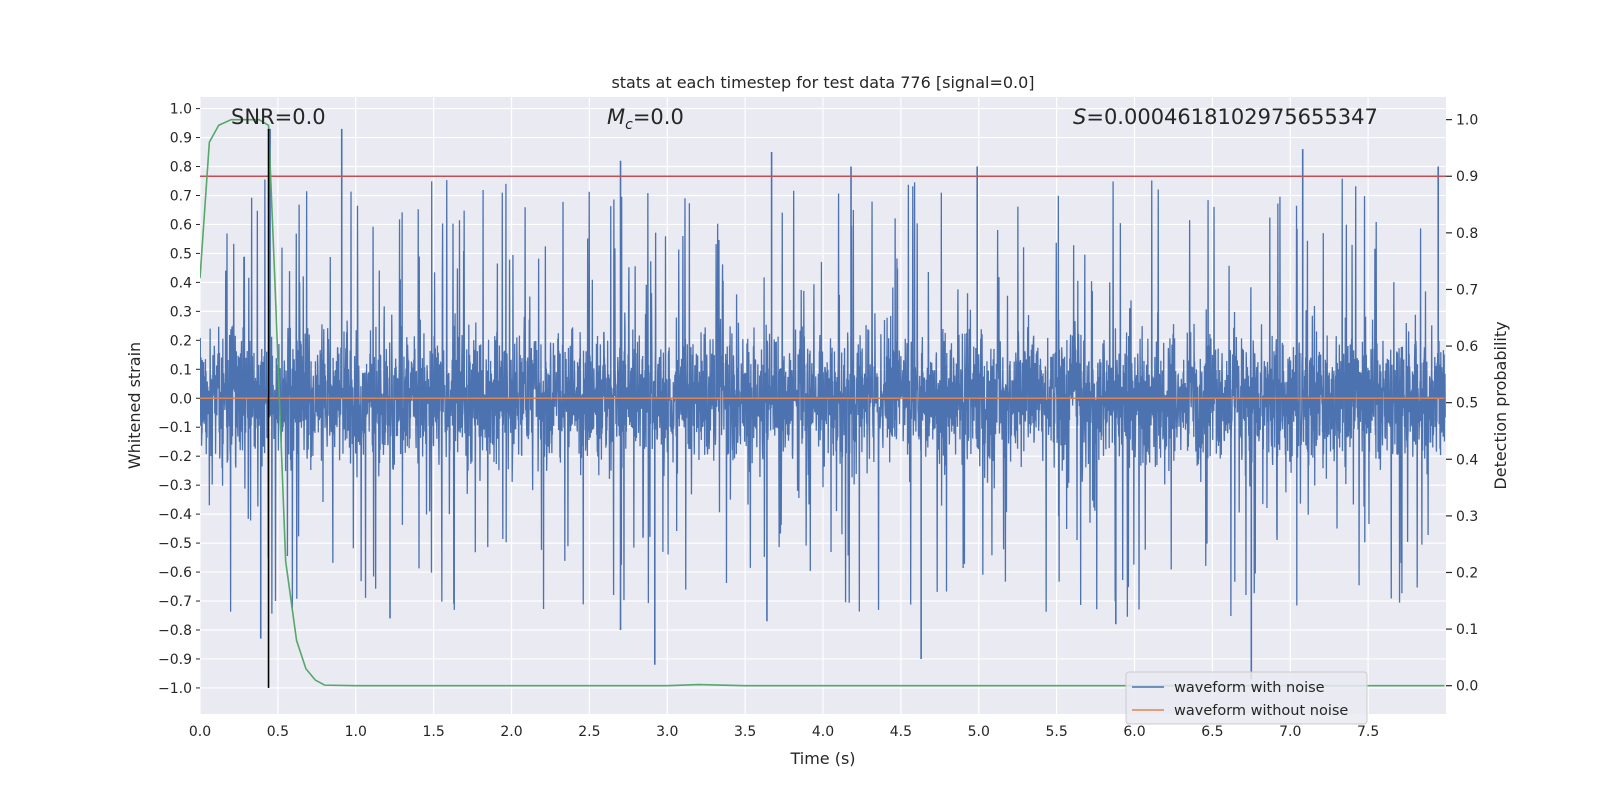 Image resolution: width=1600 pixels, height=800 pixels. What do you see at coordinates (1232, 117) in the screenshot?
I see `s-value: =0.0004618102975655347` at bounding box center [1232, 117].